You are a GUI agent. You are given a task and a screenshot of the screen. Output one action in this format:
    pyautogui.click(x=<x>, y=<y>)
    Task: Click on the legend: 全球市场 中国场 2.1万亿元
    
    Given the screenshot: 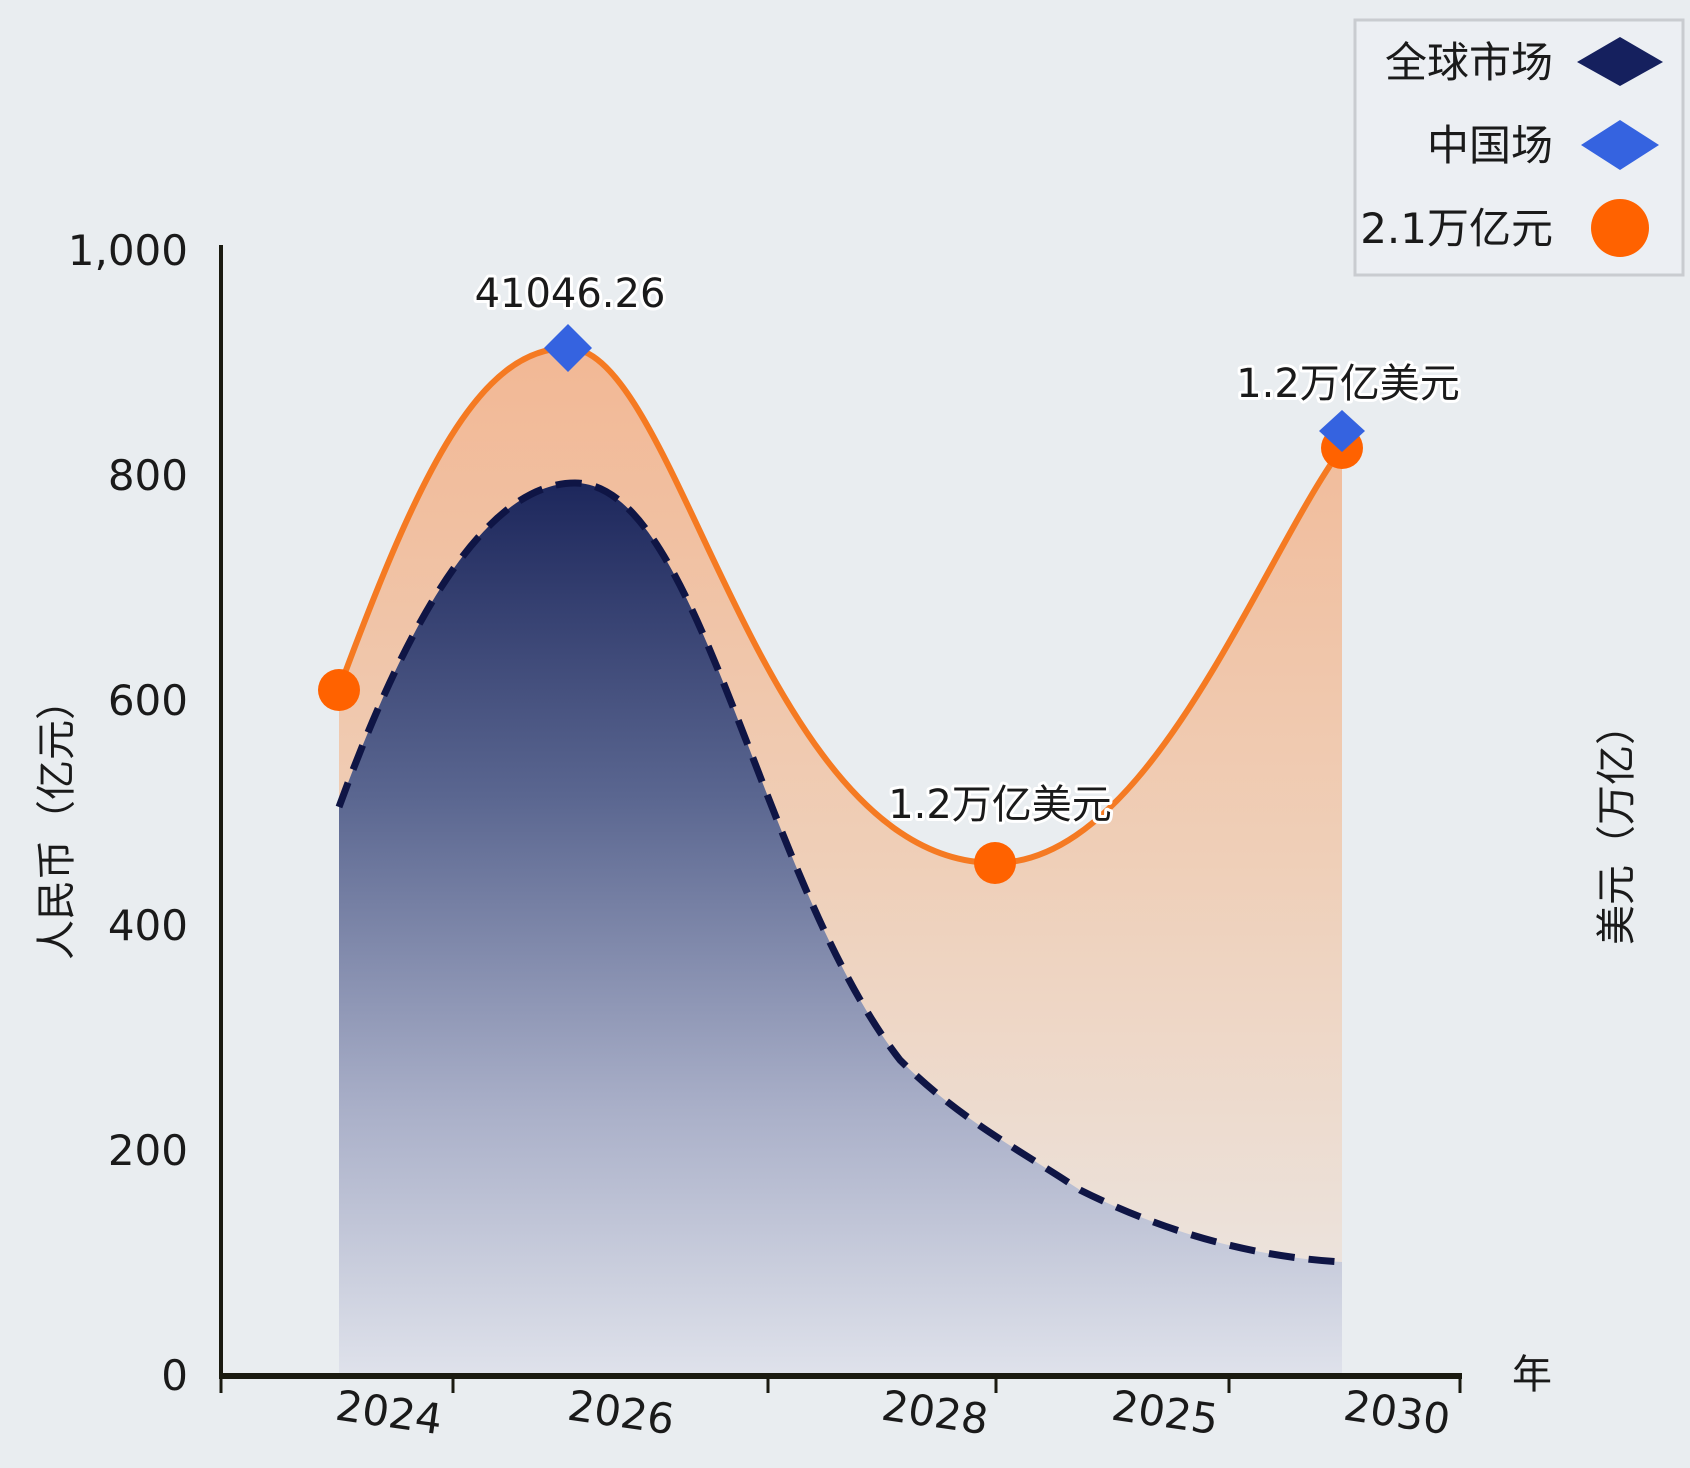 What is the action you would take?
    pyautogui.click(x=1519, y=147)
    